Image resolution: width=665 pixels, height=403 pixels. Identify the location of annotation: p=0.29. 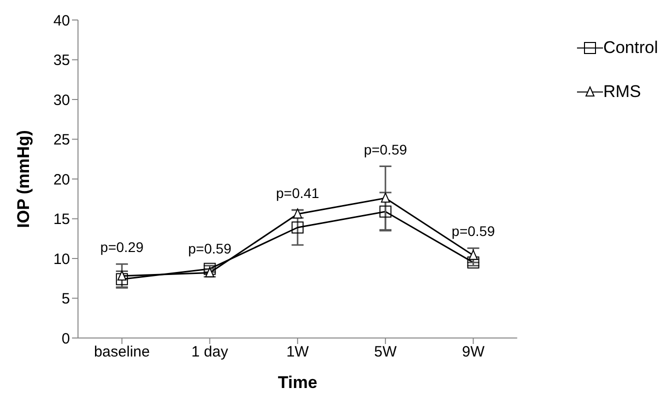
(122, 247).